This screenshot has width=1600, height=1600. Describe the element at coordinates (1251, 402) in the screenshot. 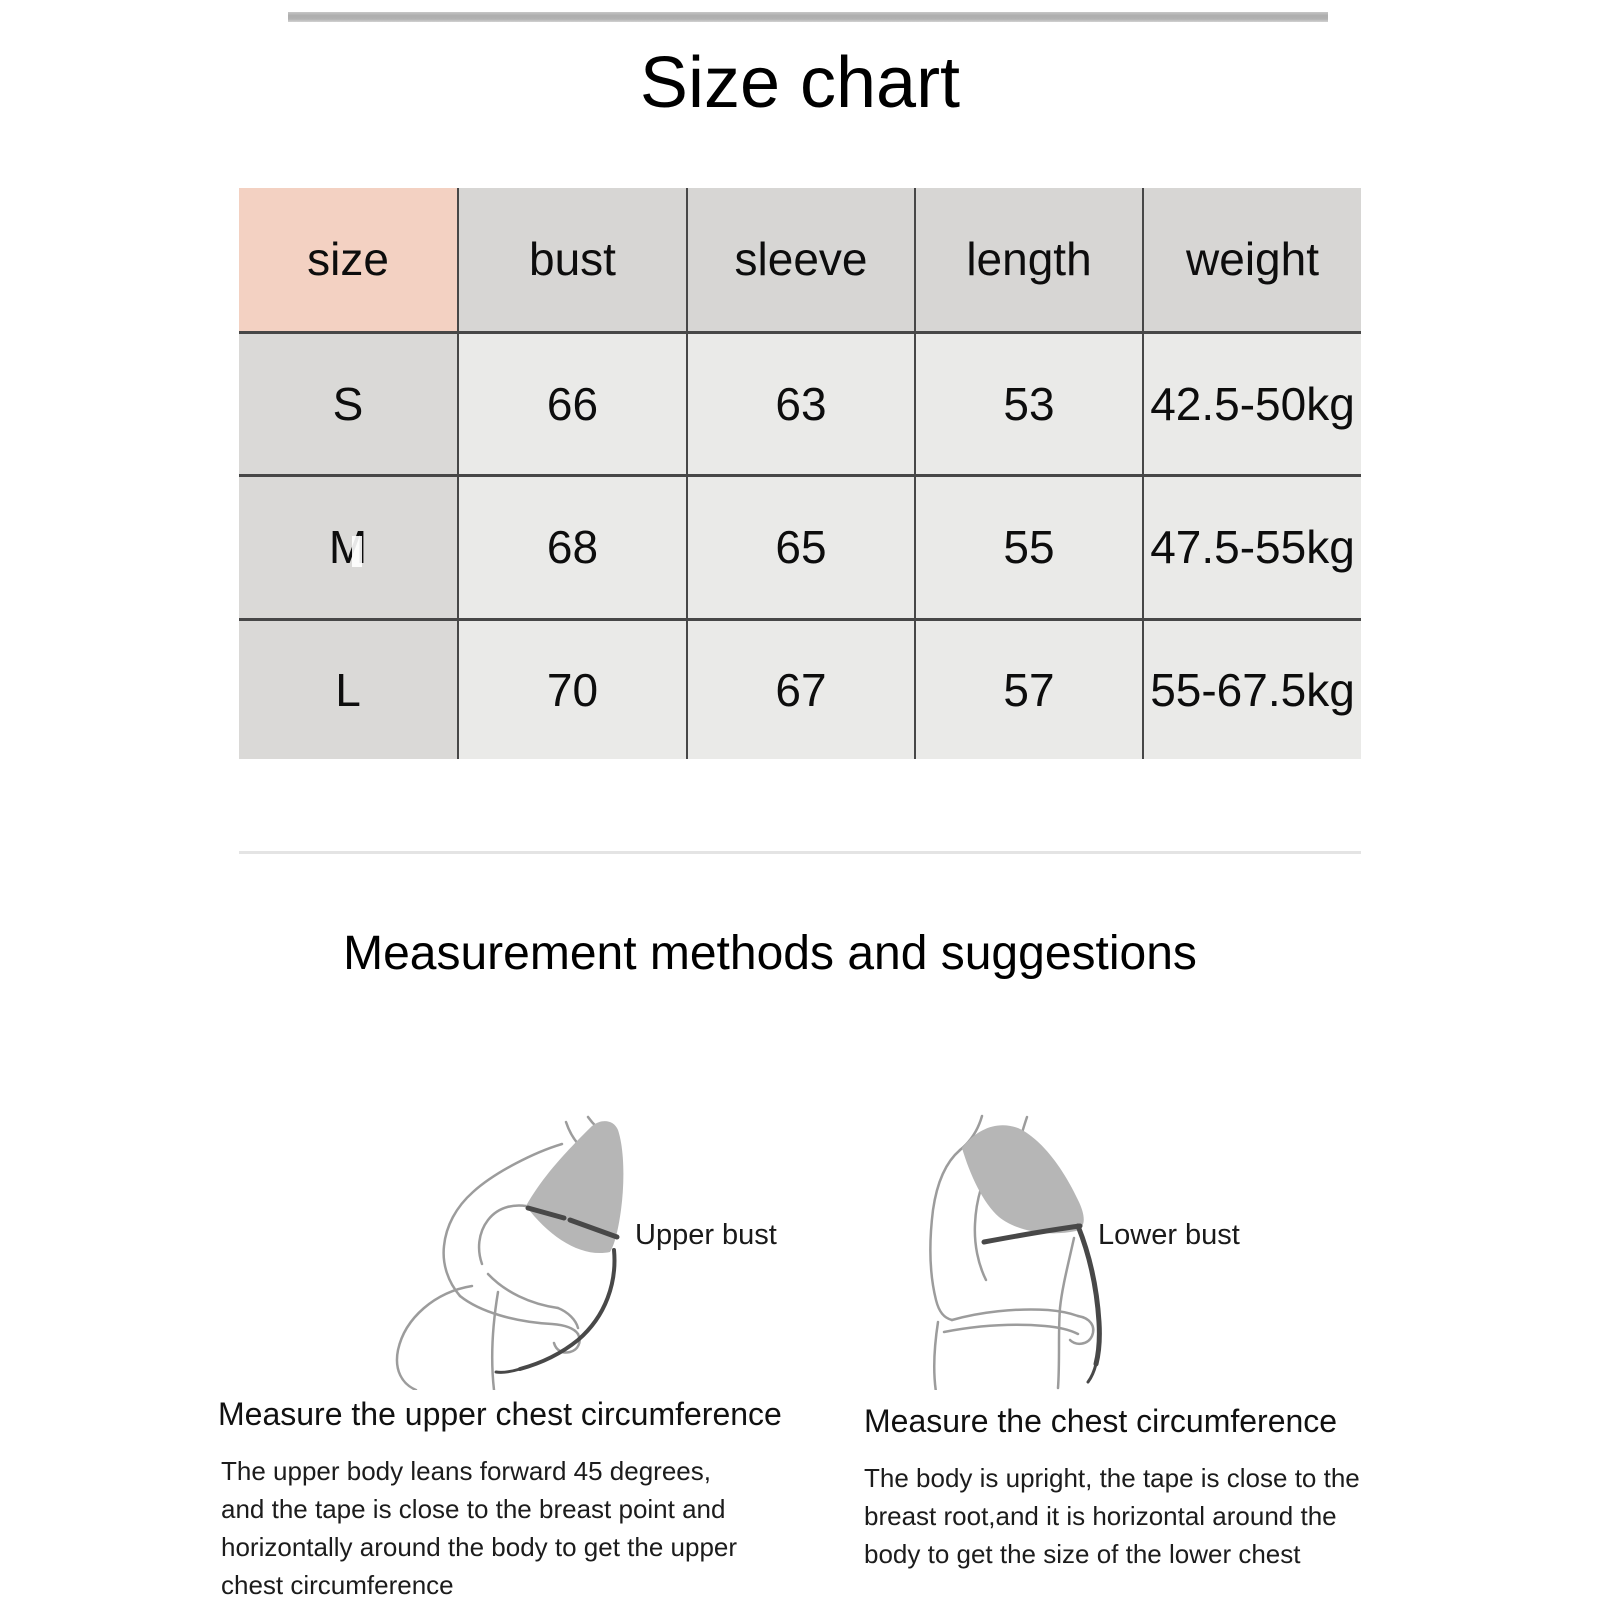

I see `cell-weight-s: 42.5-50kg` at that location.